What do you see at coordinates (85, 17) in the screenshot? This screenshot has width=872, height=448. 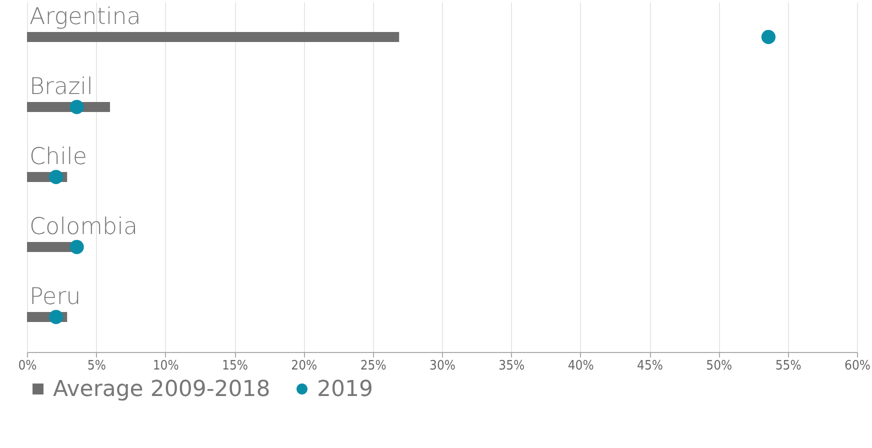 I see `y-tick-label: Argentina` at bounding box center [85, 17].